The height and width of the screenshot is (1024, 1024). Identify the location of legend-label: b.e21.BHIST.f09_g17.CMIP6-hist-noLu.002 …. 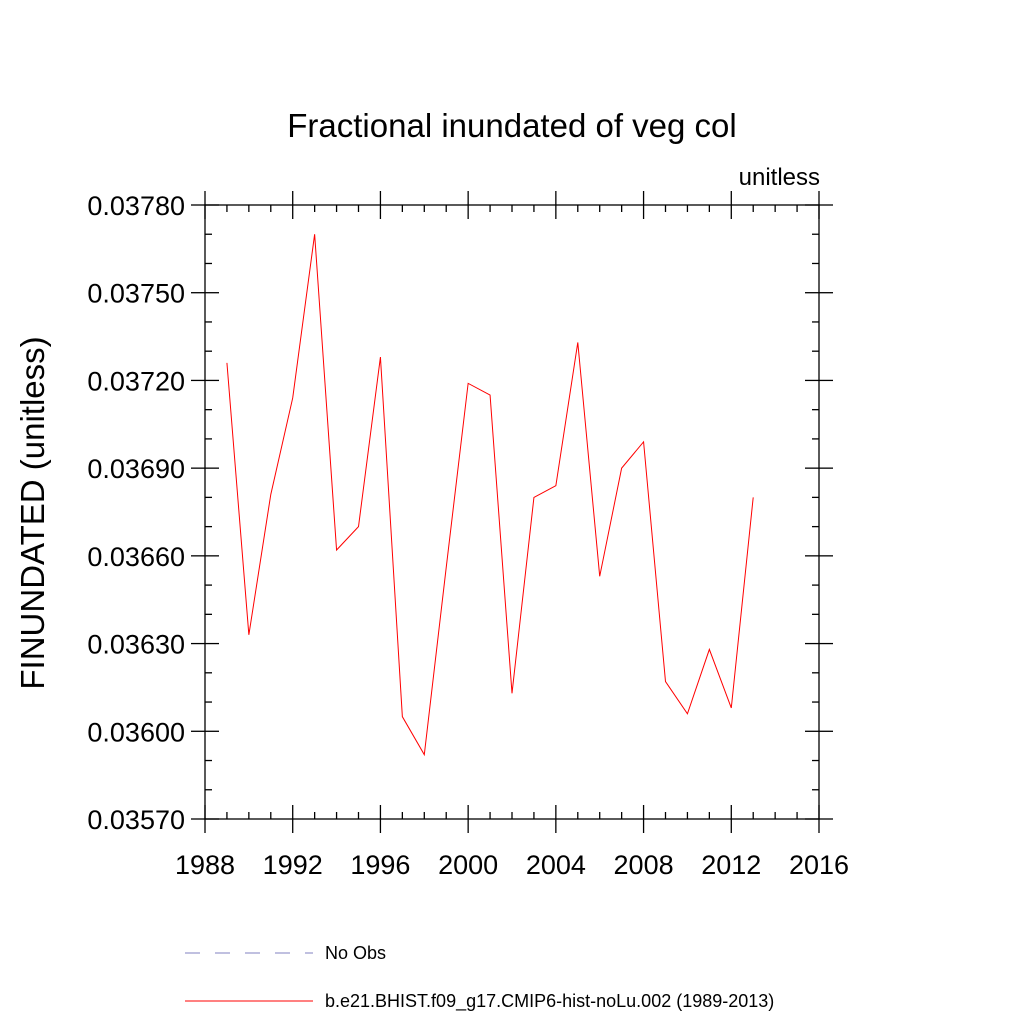
(549, 1001).